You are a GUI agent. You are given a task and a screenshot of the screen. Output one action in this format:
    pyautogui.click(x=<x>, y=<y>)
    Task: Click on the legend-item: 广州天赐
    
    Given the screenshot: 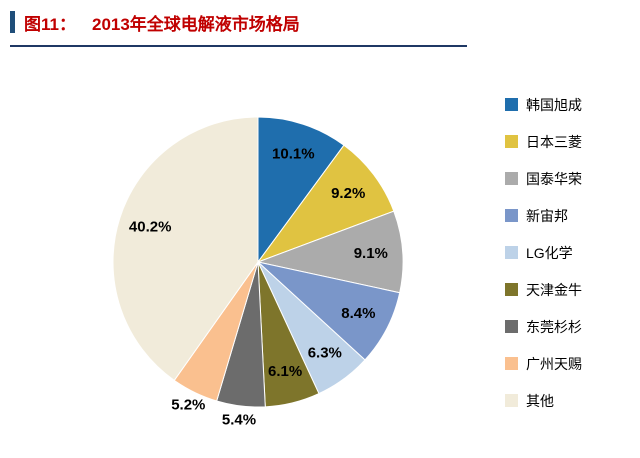 What is the action you would take?
    pyautogui.click(x=543, y=363)
    